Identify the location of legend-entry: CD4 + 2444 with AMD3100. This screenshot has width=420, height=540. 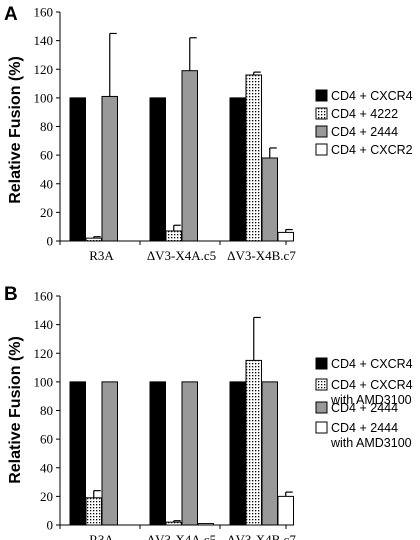
(371, 435).